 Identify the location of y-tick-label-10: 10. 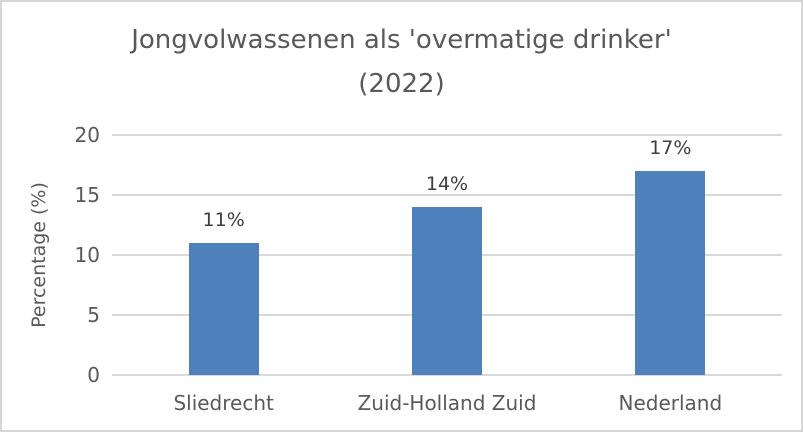
(87, 255).